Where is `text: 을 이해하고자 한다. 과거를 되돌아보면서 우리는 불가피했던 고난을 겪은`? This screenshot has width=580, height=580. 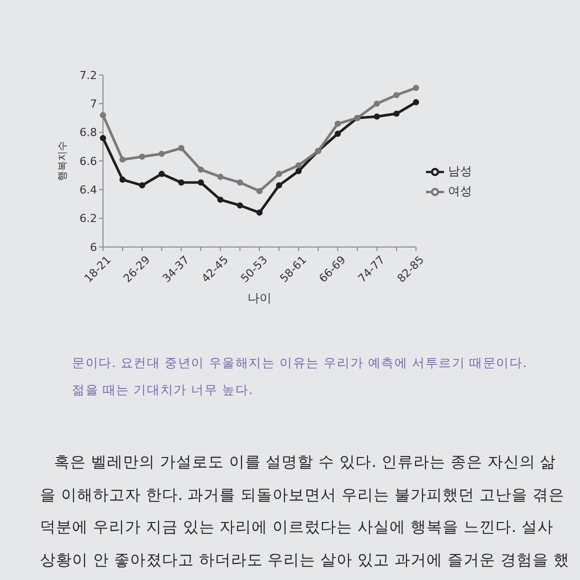 text: 을 이해하고자 한다. 과거를 되돌아보면서 우리는 불가피했던 고난을 겪은 is located at coordinates (302, 495).